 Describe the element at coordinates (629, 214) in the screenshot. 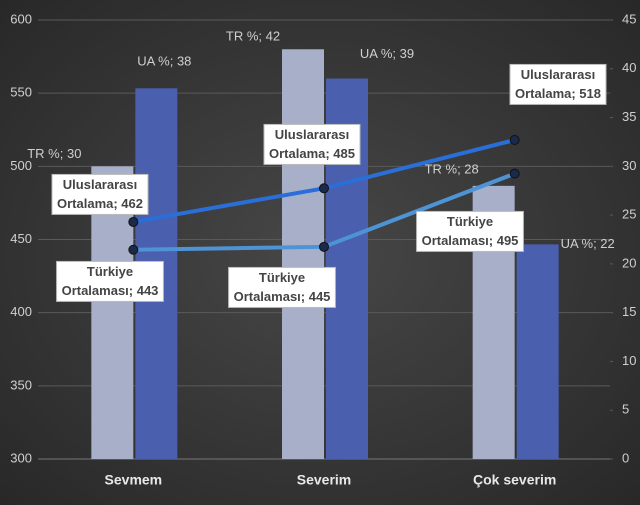

I see `y2-tick-label: 25` at that location.